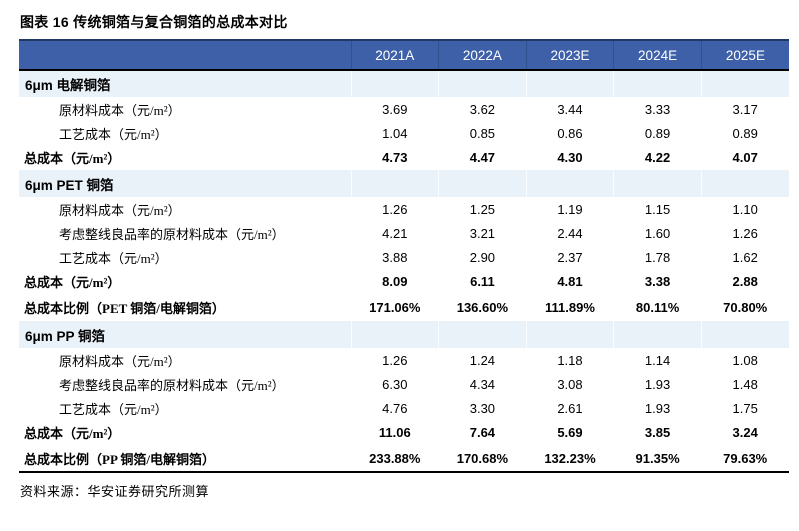  Describe the element at coordinates (482, 307) in the screenshot. I see `value-cell: 136.60%` at that location.